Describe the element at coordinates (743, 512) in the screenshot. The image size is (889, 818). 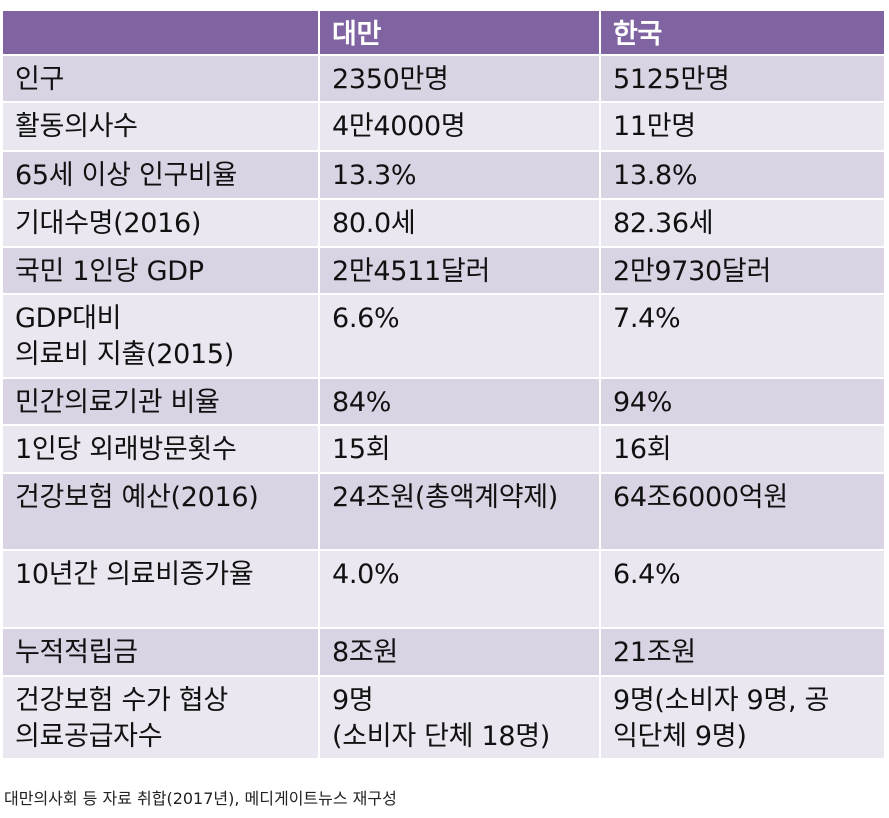
I see `korea-value: 64조6000억원` at that location.